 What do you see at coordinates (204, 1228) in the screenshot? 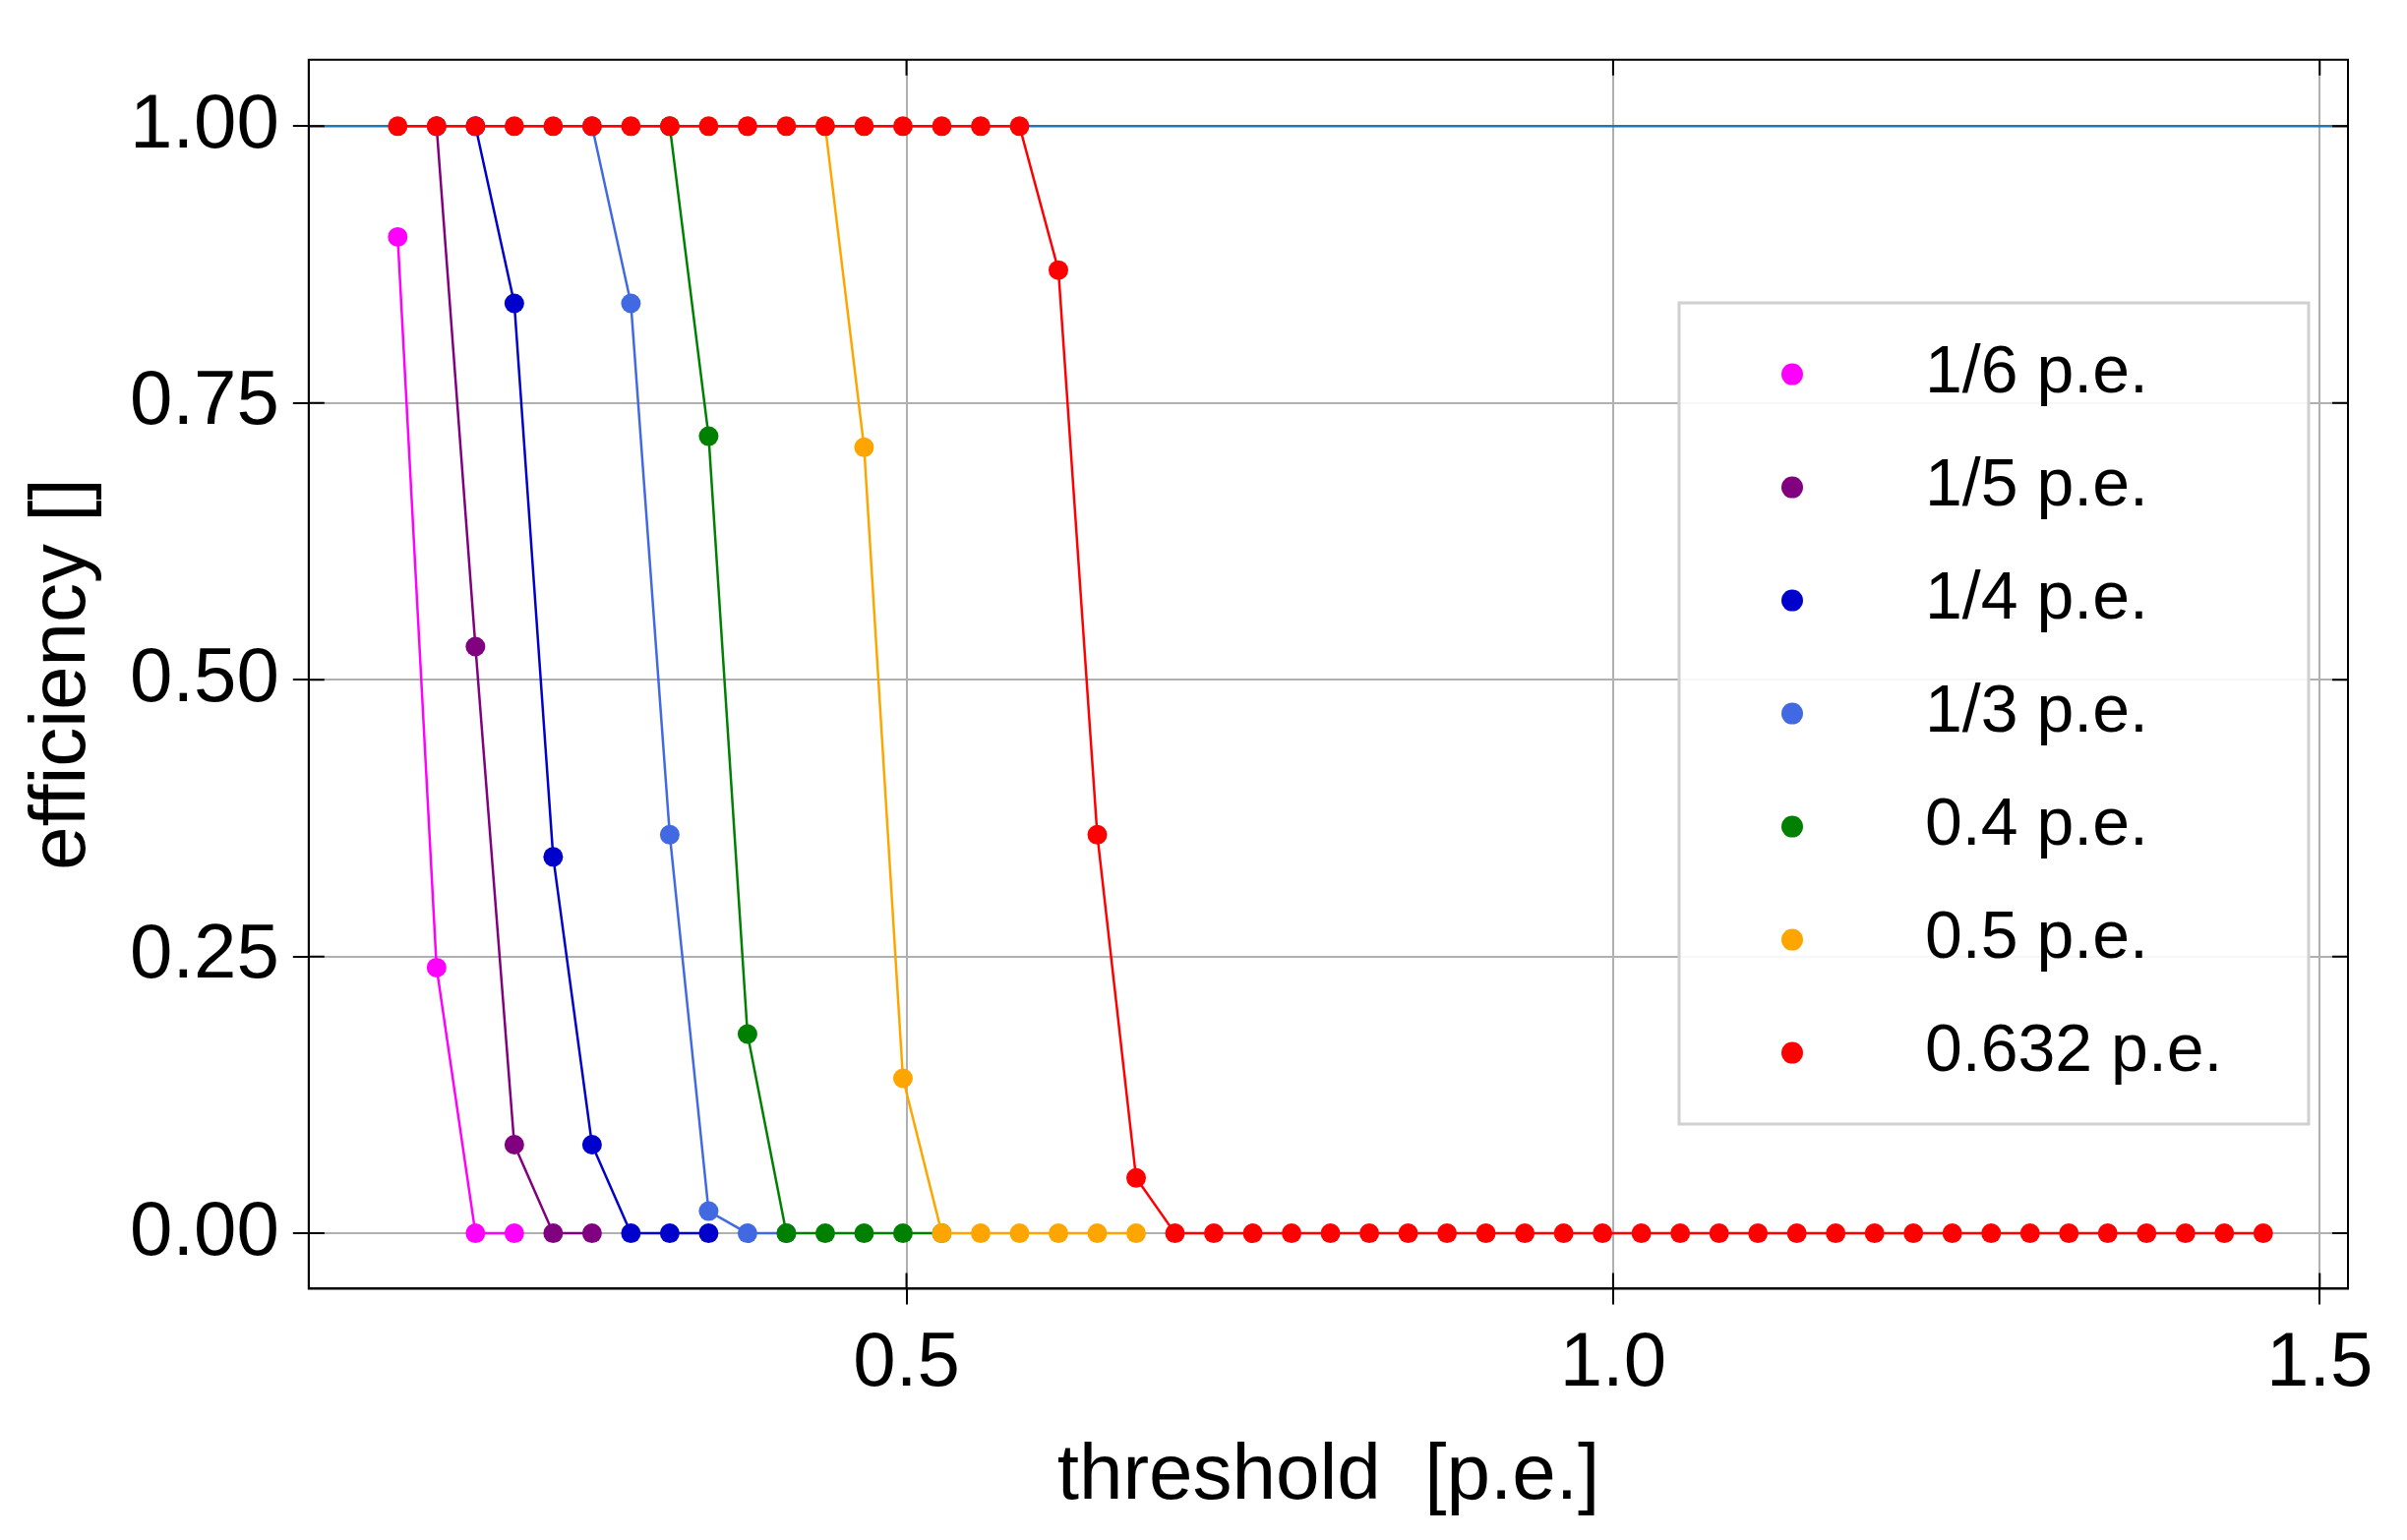
I see `y-tick-label: 0.00` at bounding box center [204, 1228].